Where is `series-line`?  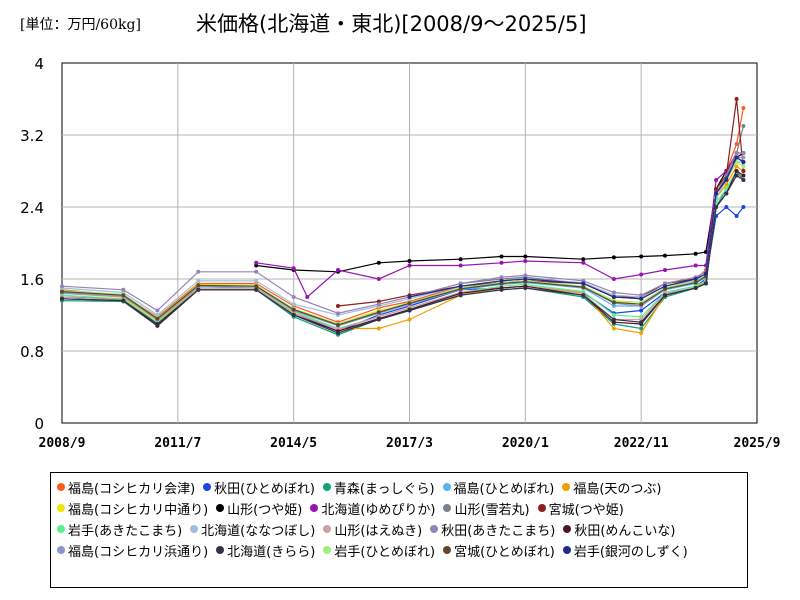 series-line is located at coordinates (576, 228).